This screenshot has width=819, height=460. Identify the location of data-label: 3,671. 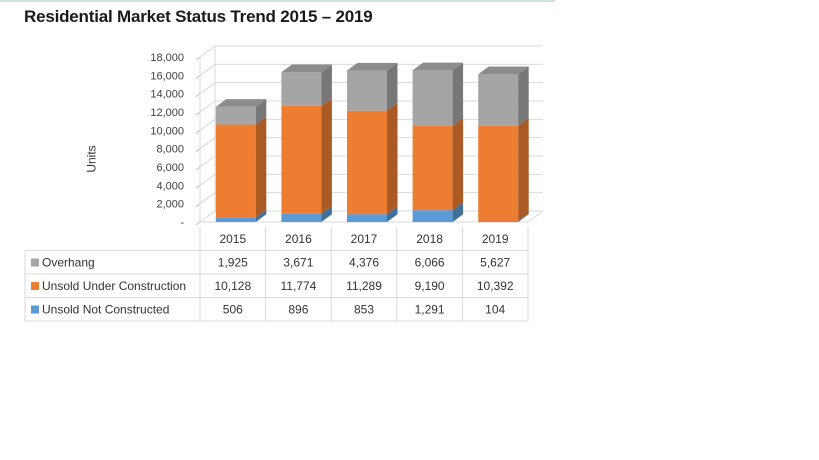
(298, 263).